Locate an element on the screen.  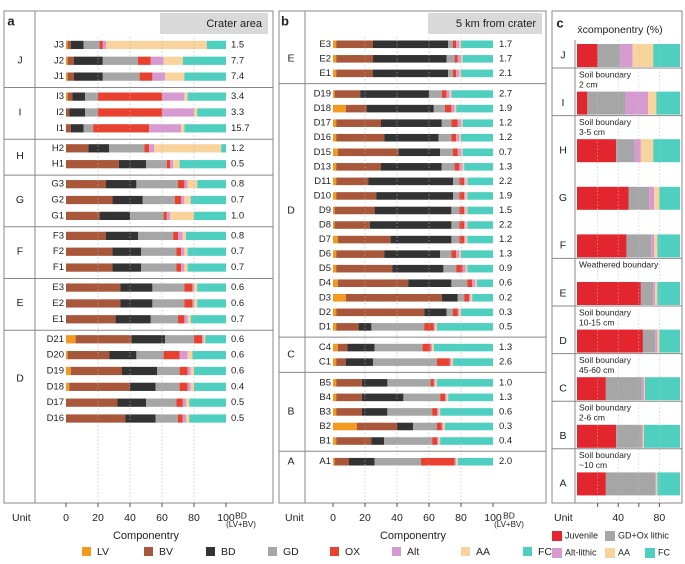
legend-label-OX: OX is located at coordinates (352, 552).